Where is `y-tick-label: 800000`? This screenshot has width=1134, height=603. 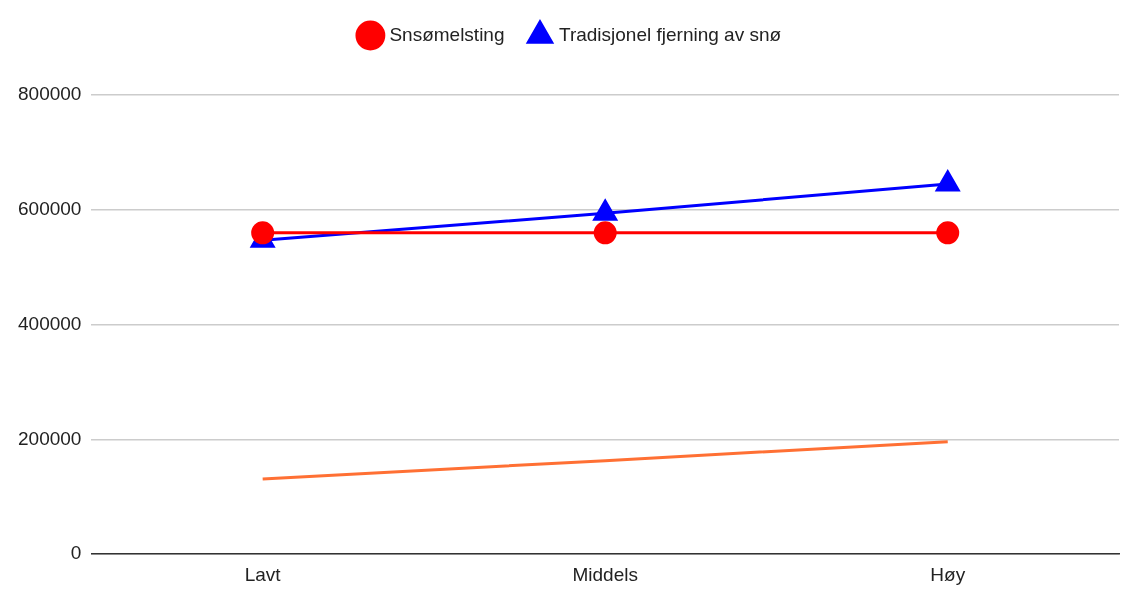
y-tick-label: 800000 is located at coordinates (50, 94).